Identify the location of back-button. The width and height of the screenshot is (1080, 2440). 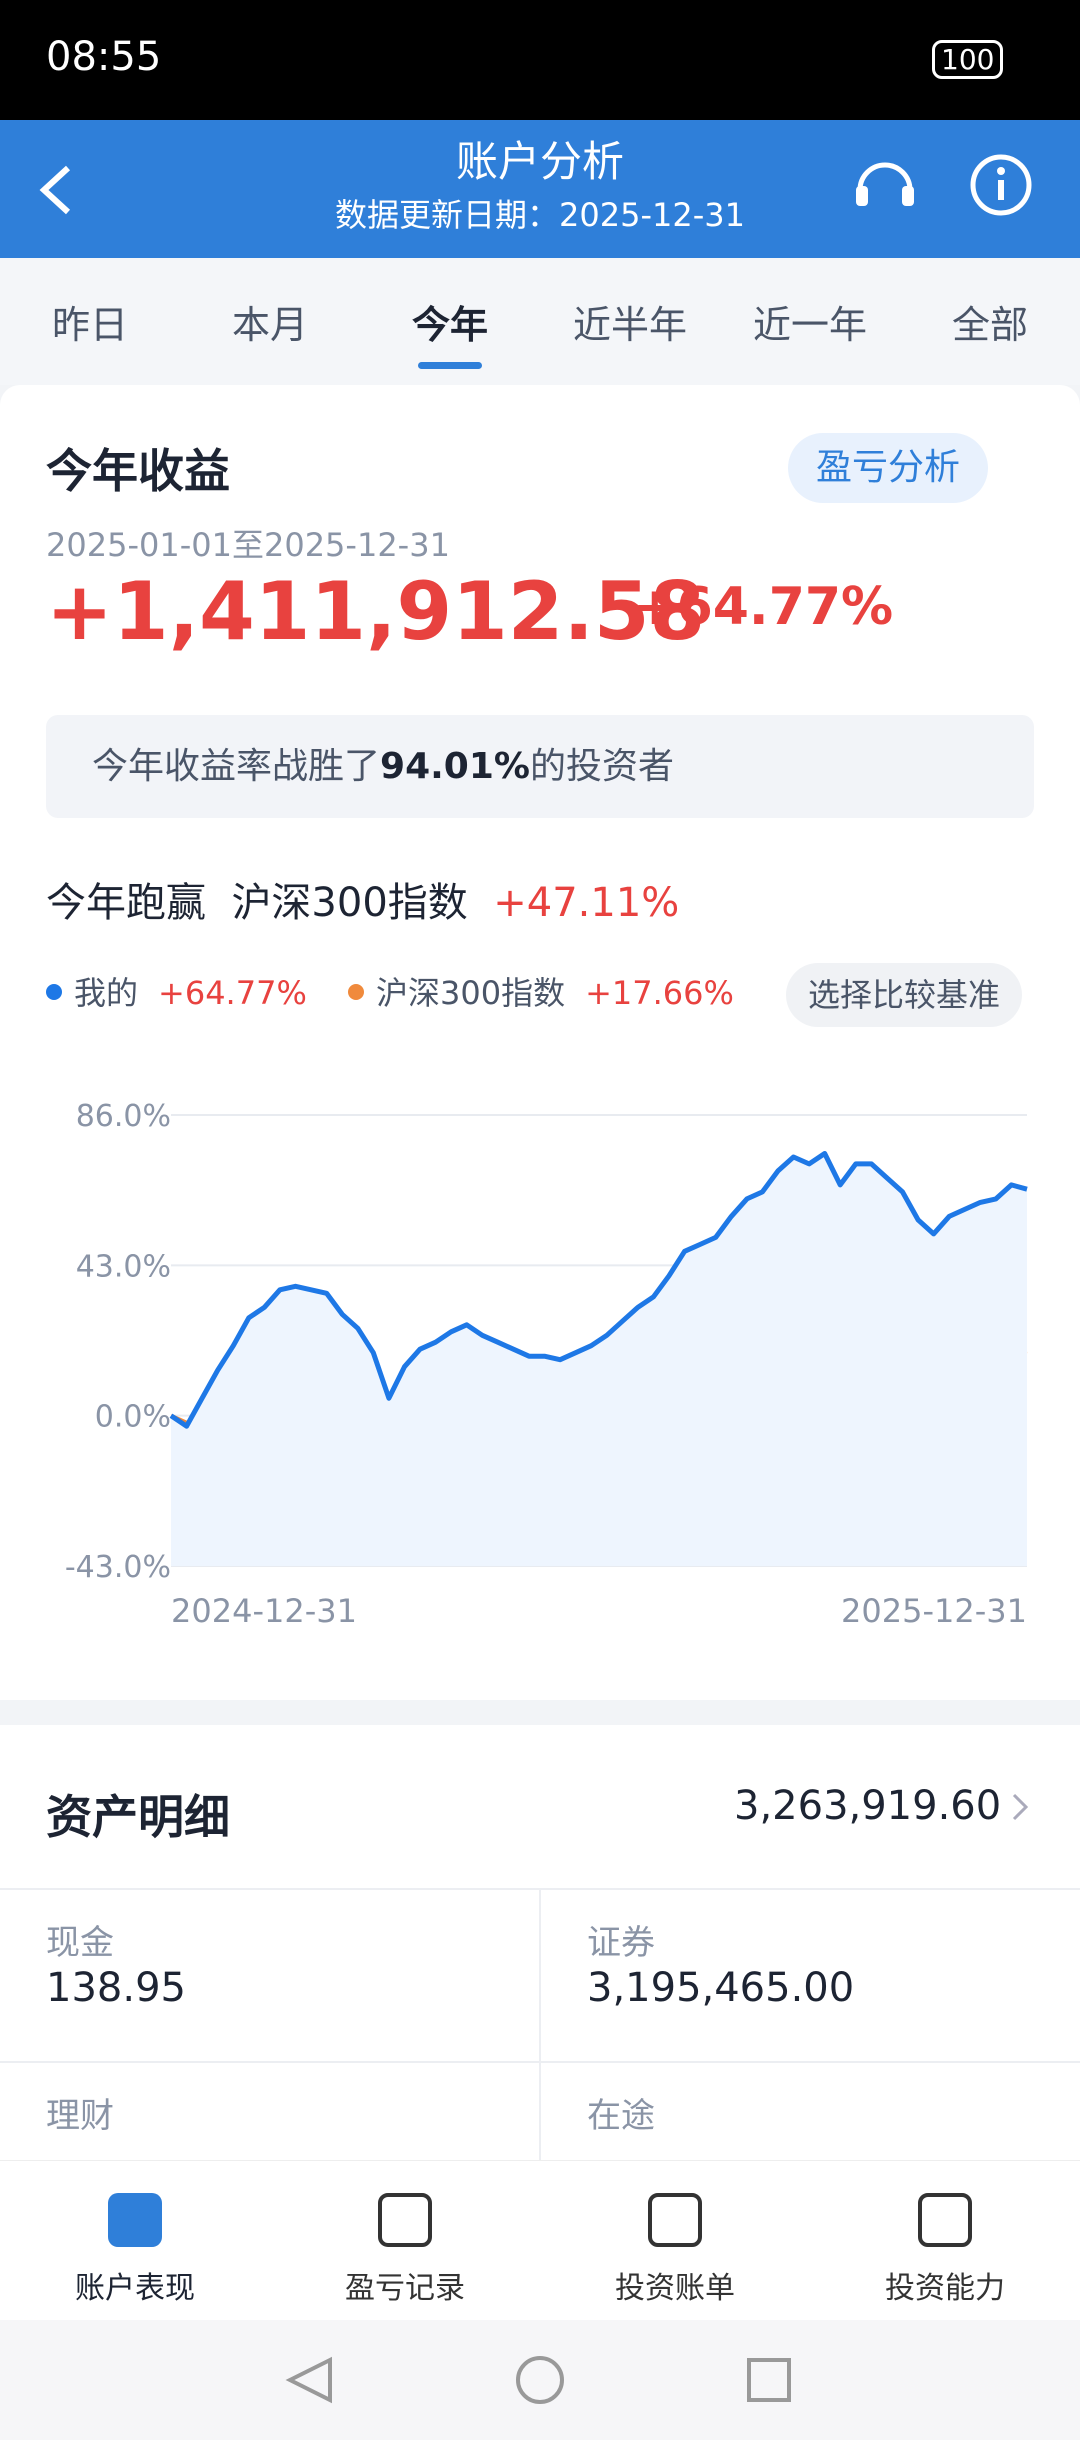
(56, 190).